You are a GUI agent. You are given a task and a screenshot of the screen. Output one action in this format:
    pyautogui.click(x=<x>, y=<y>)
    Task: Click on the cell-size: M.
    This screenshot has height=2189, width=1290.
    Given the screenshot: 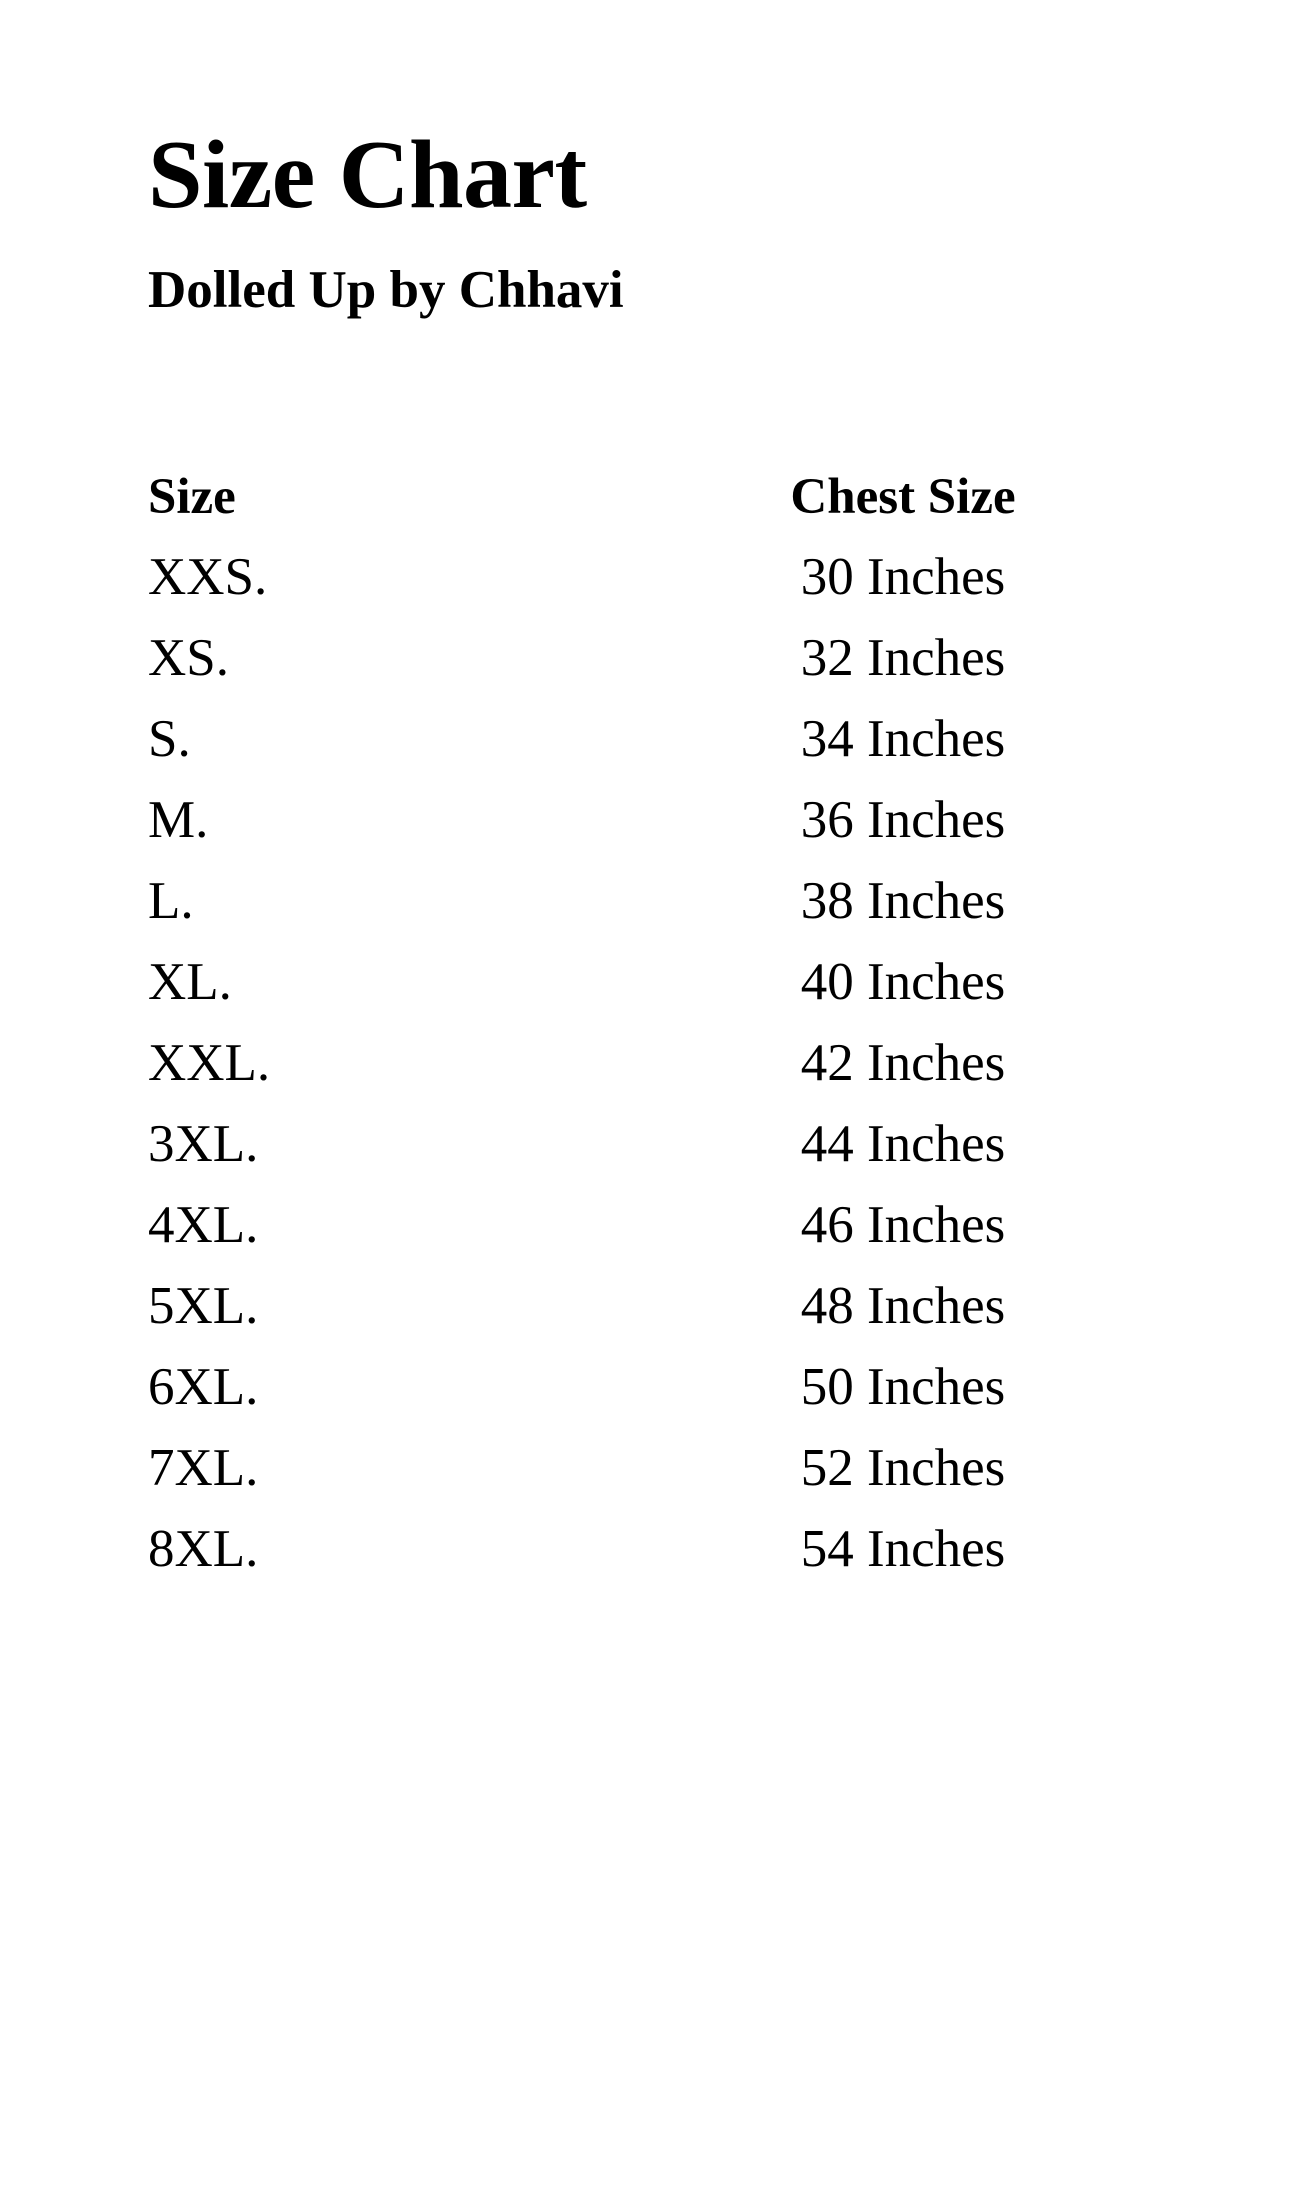 What is the action you would take?
    pyautogui.click(x=178, y=820)
    